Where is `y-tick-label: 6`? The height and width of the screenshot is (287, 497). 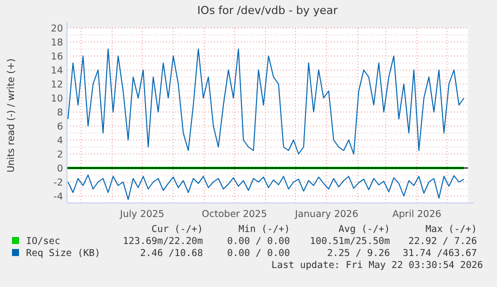
y-tick-label: 6 is located at coordinates (59, 126).